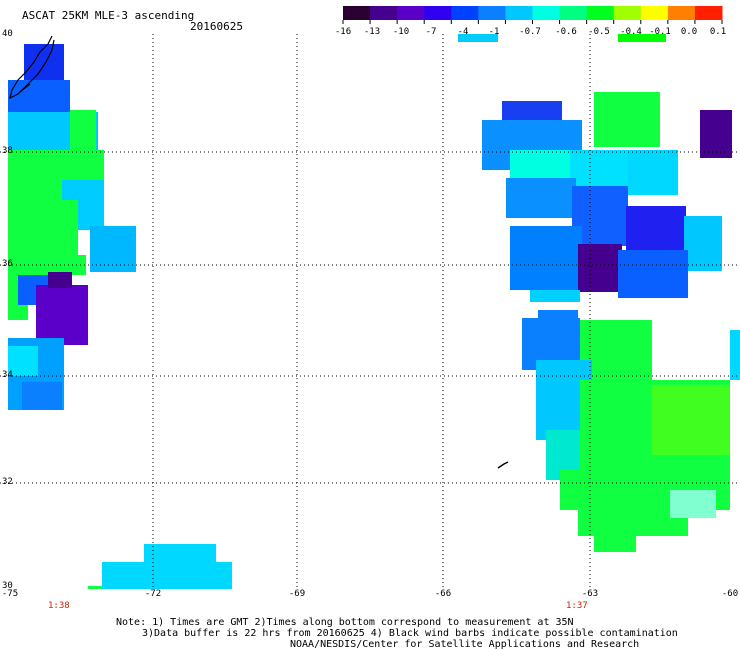  I want to click on colorbar-marker-cyan, so click(478, 38).